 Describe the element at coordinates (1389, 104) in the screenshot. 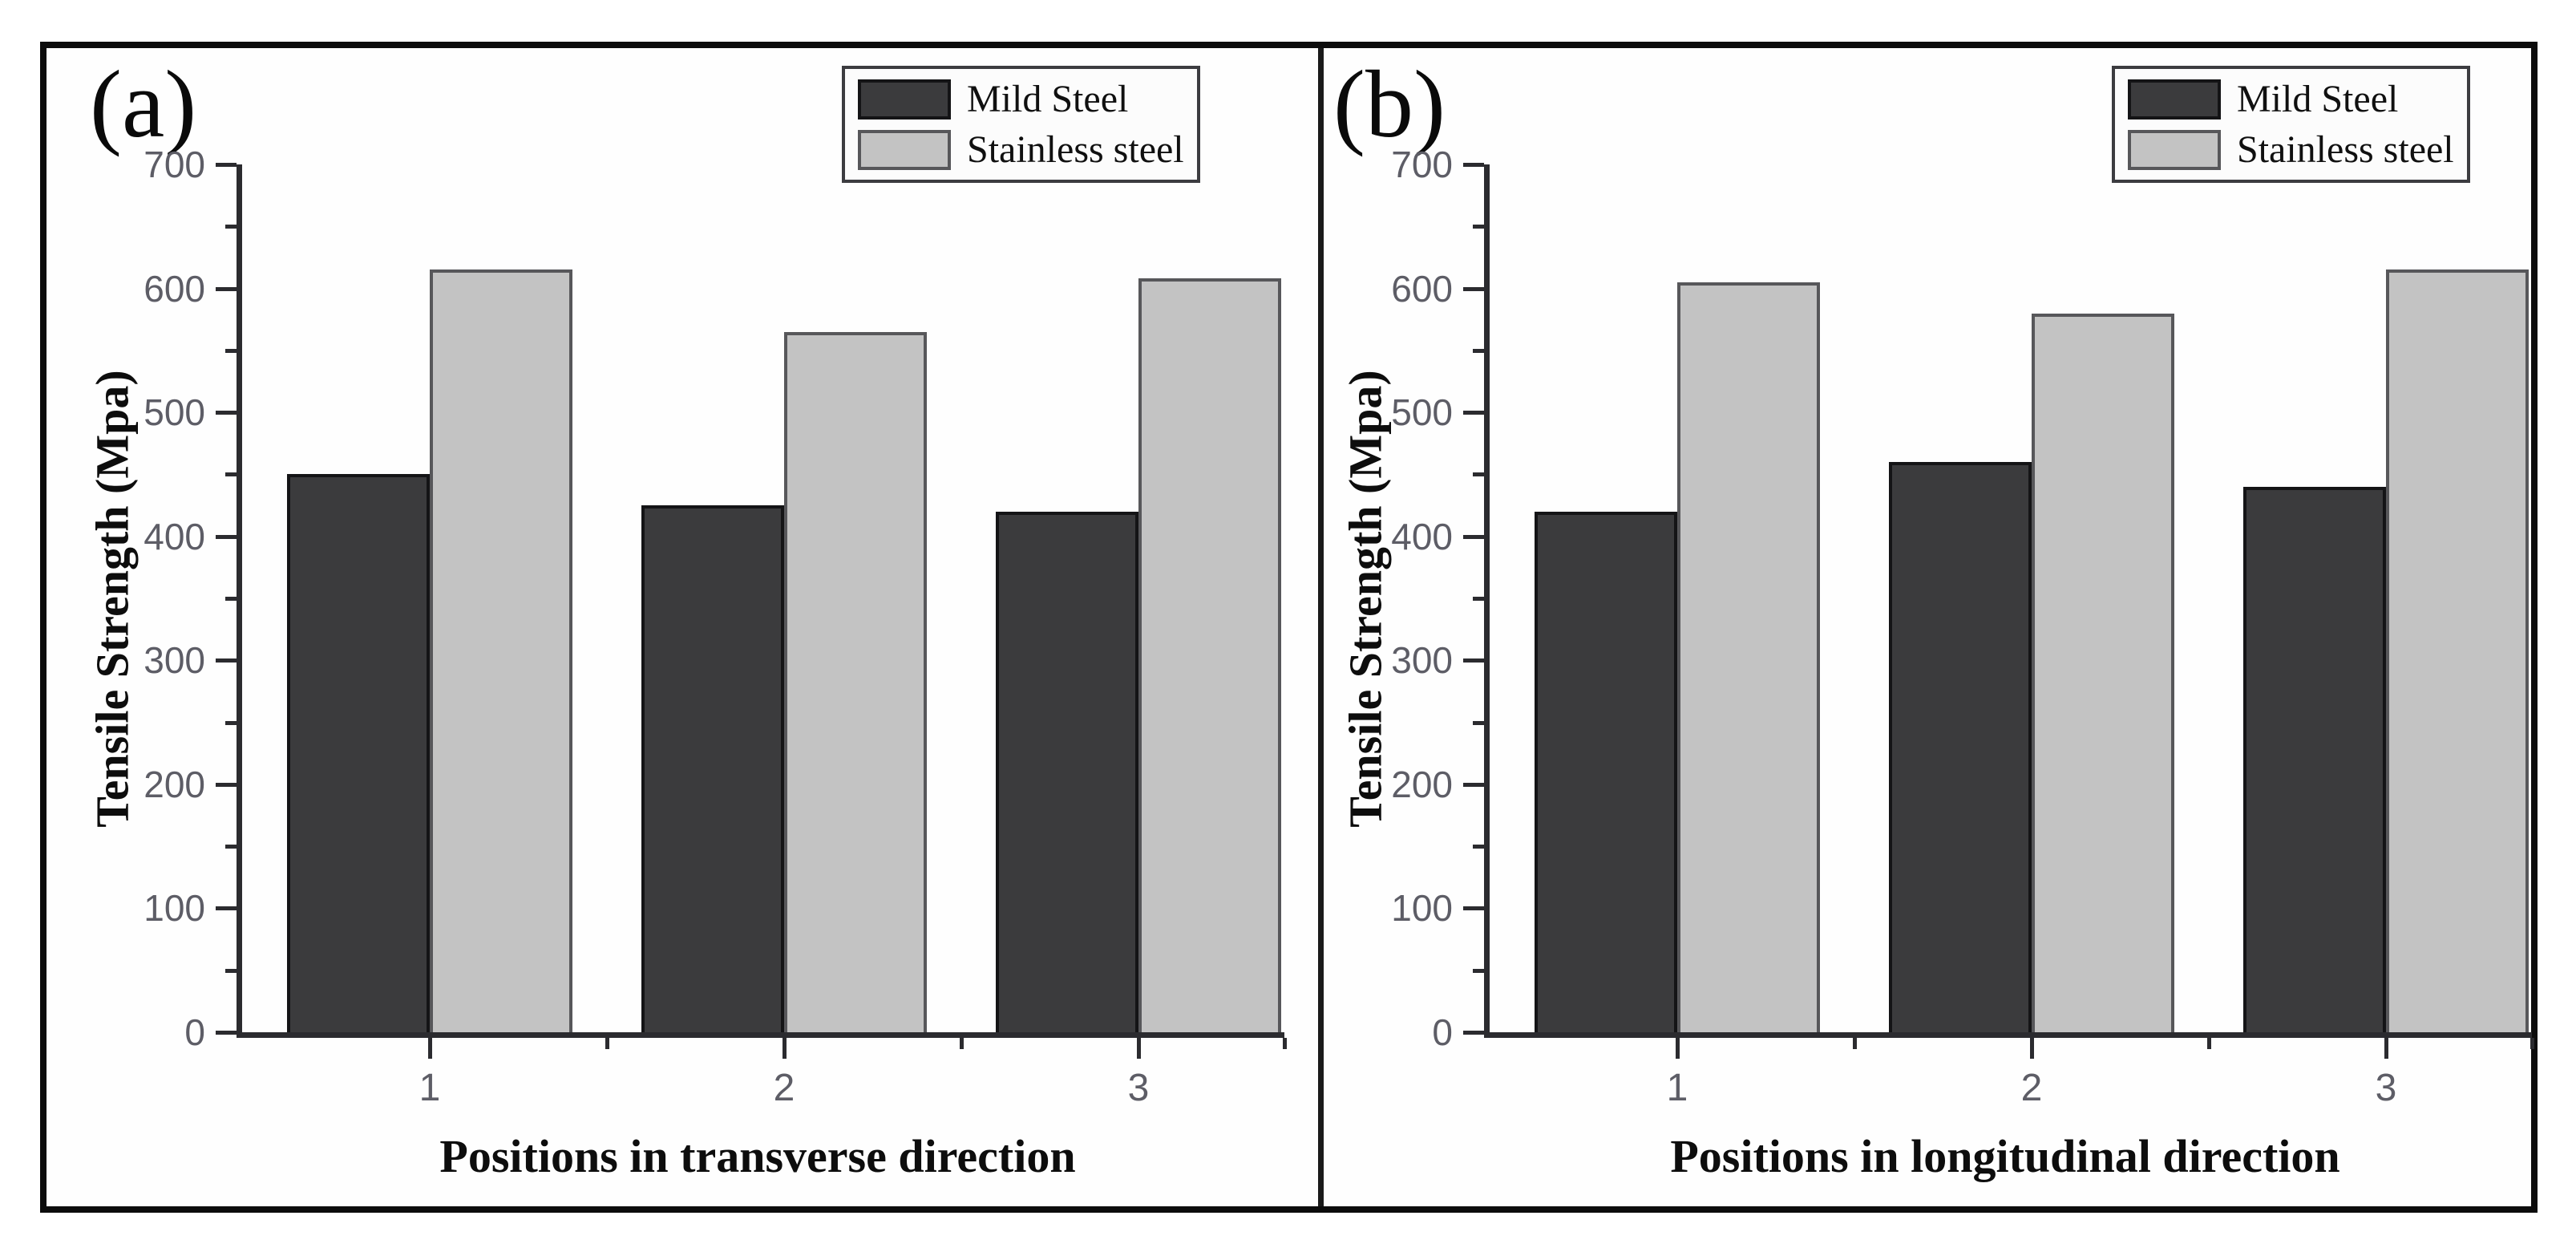

I see `panel-letter: (b)` at that location.